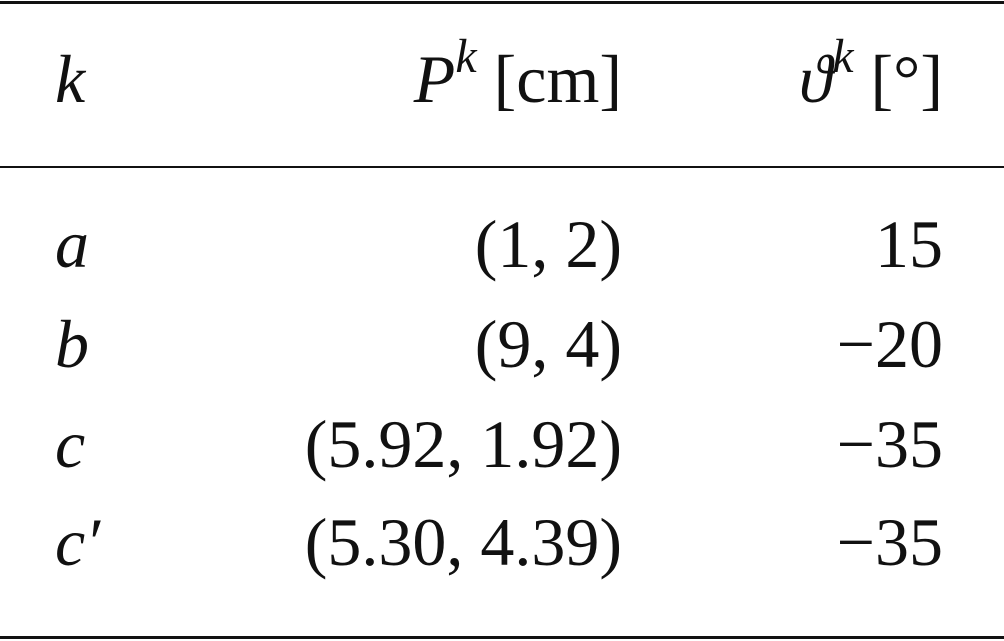 The height and width of the screenshot is (641, 1004). I want to click on table-cell: c, so click(70, 444).